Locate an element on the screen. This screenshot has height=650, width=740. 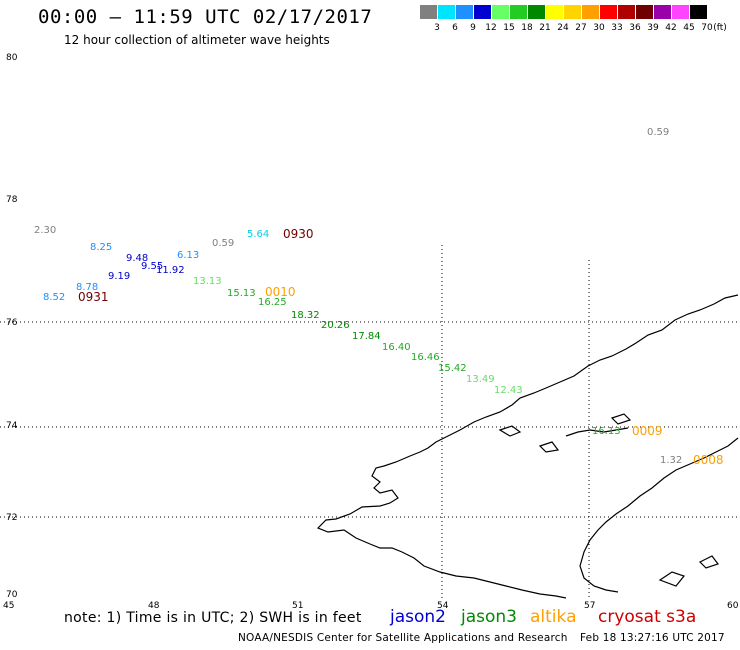
observation-value: 16.40 is located at coordinates (396, 347).